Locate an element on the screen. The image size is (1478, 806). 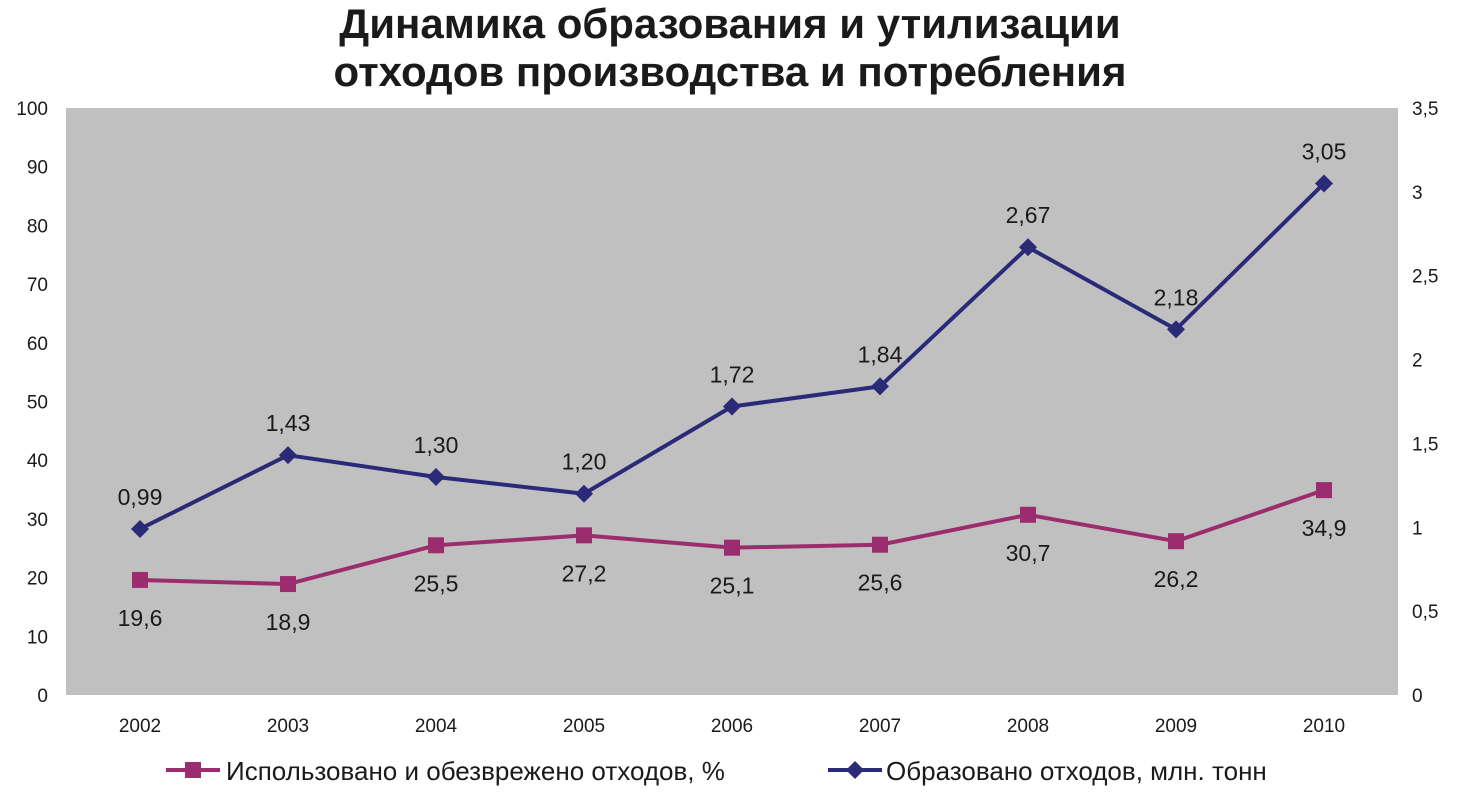
left-tick-label: 100 is located at coordinates (32, 109).